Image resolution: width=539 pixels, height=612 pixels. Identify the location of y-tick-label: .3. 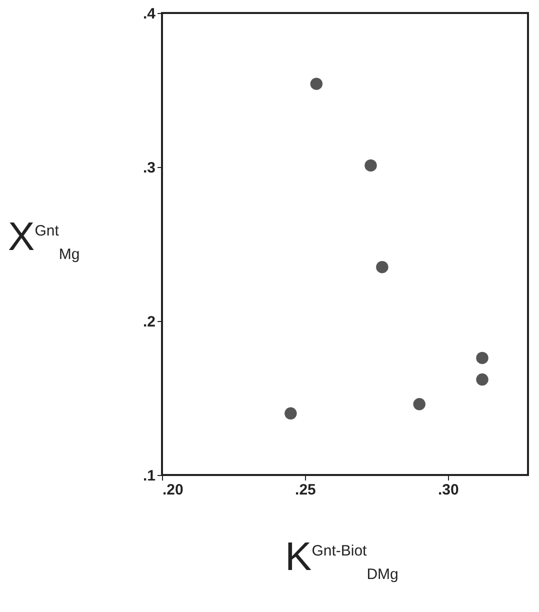
(149, 168).